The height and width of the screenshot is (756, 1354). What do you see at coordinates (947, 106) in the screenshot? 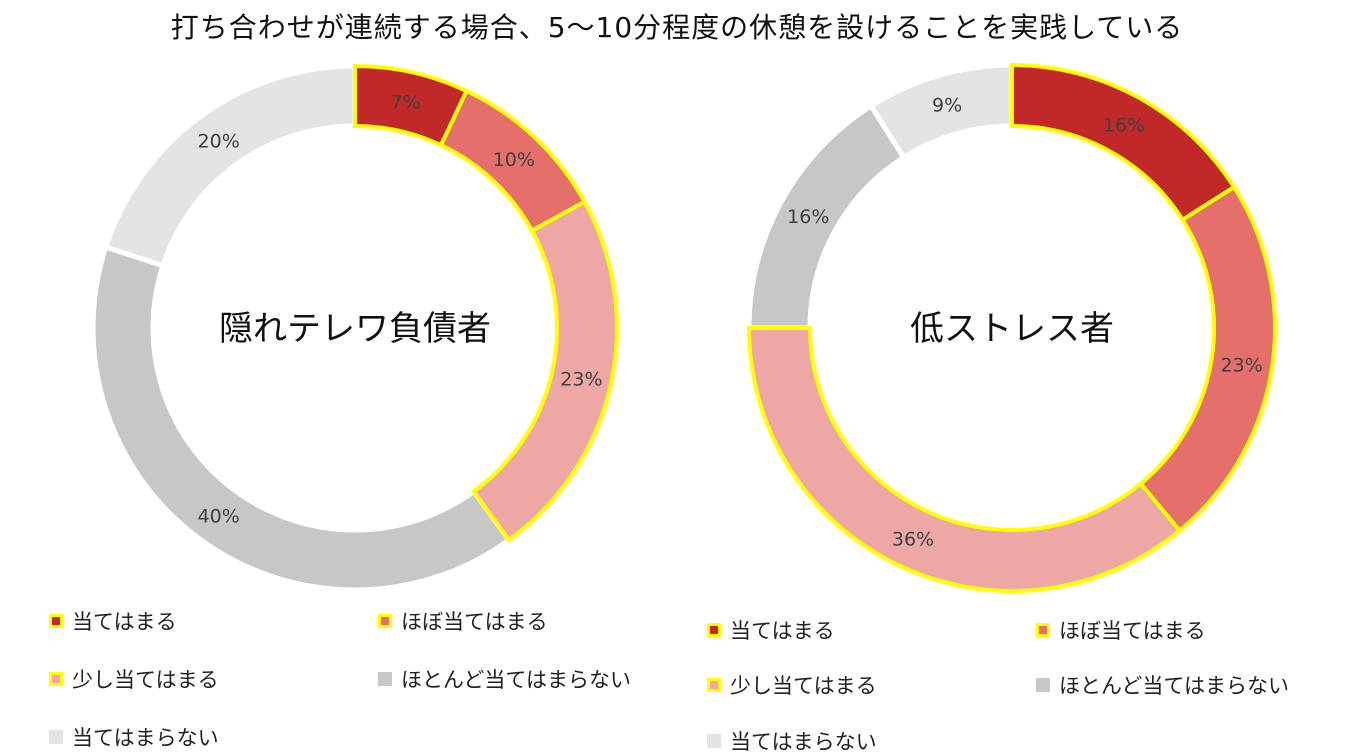
I see `data-label-atehamaranai: 9%` at bounding box center [947, 106].